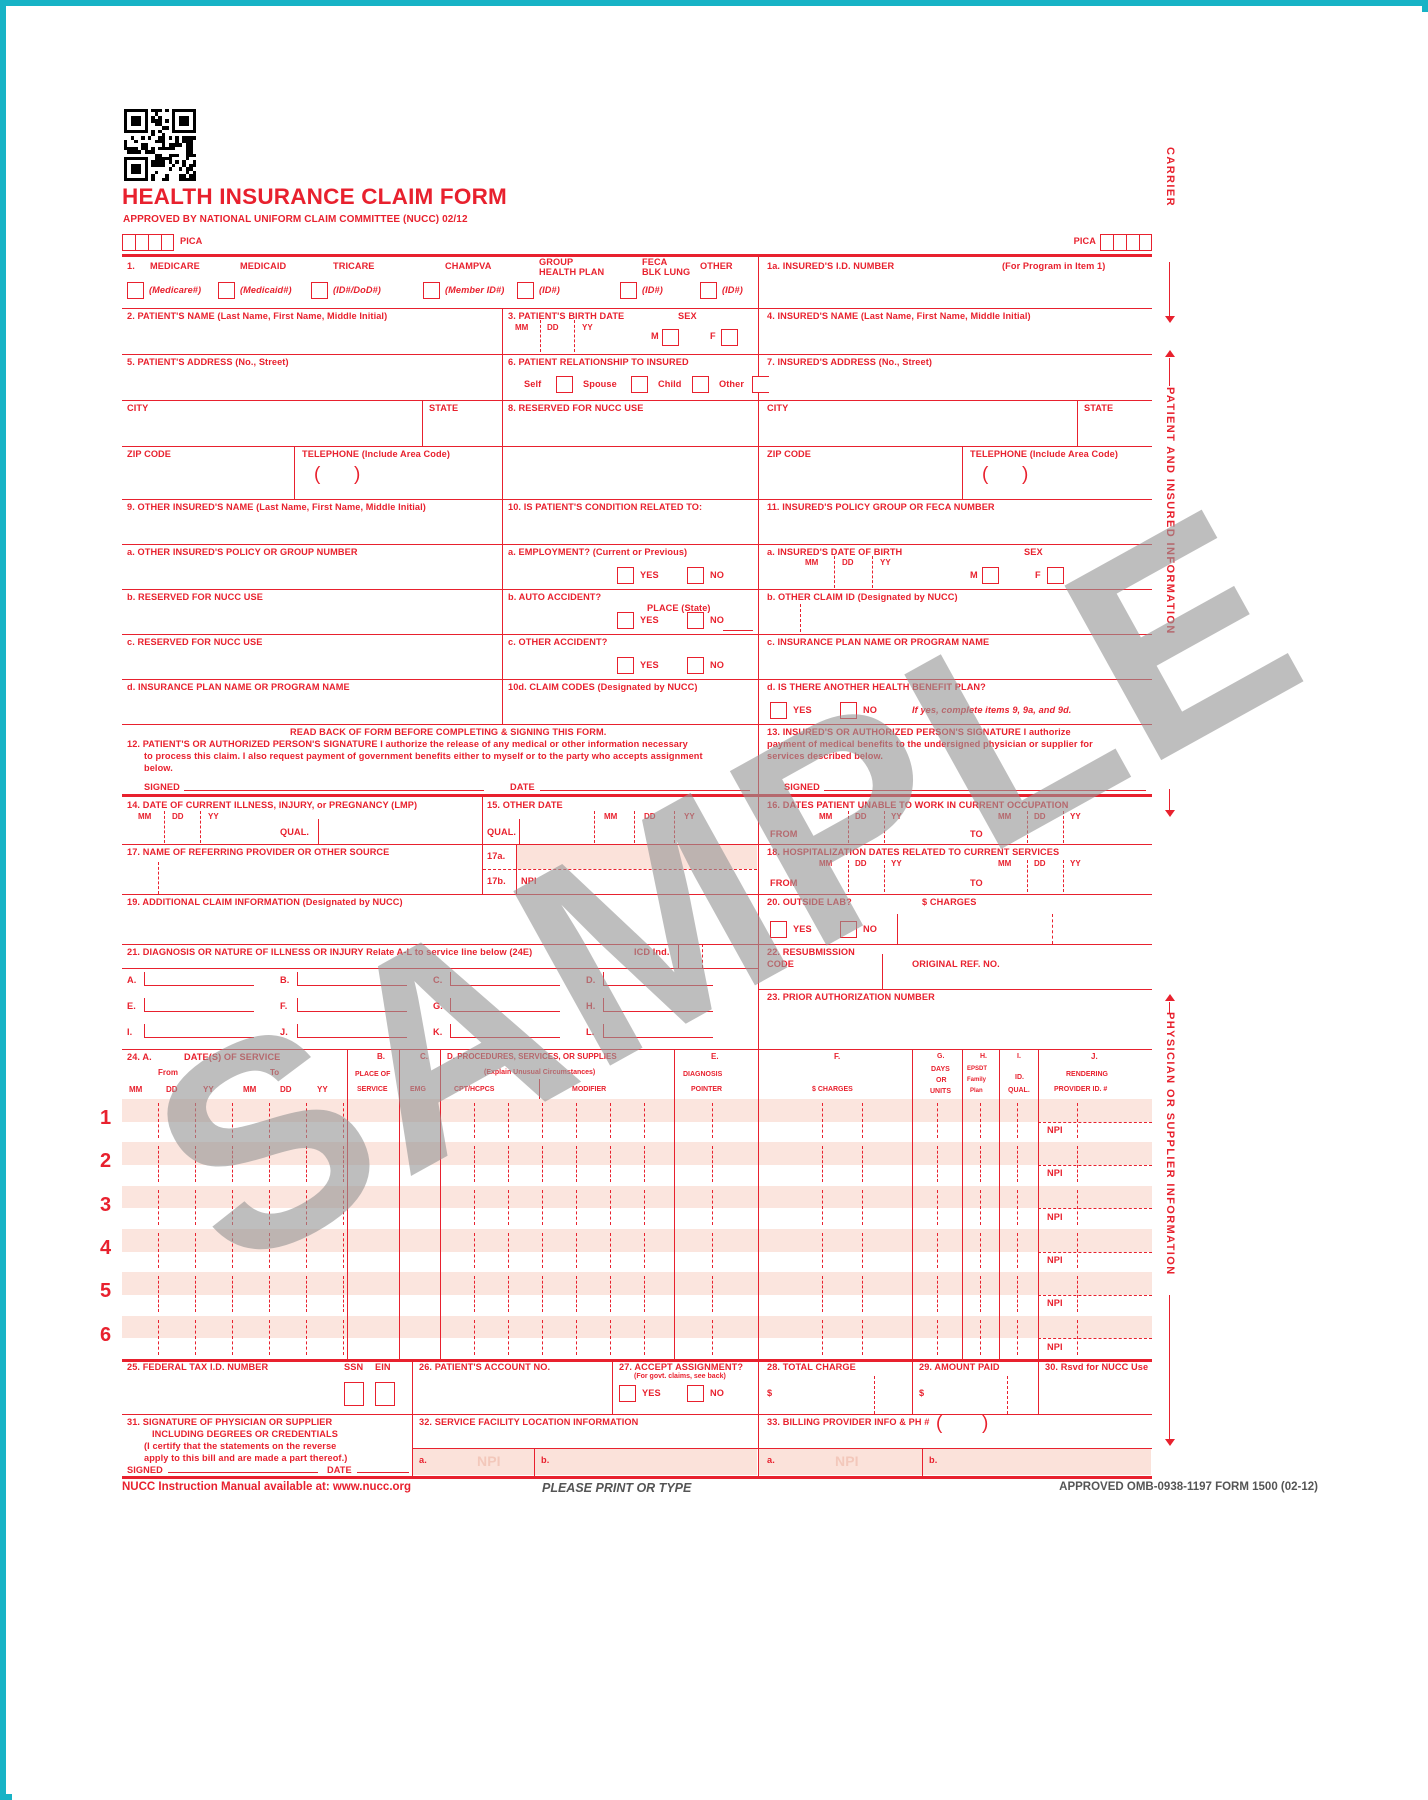  Describe the element at coordinates (738, 621) in the screenshot. I see `item10b-place-input` at that location.